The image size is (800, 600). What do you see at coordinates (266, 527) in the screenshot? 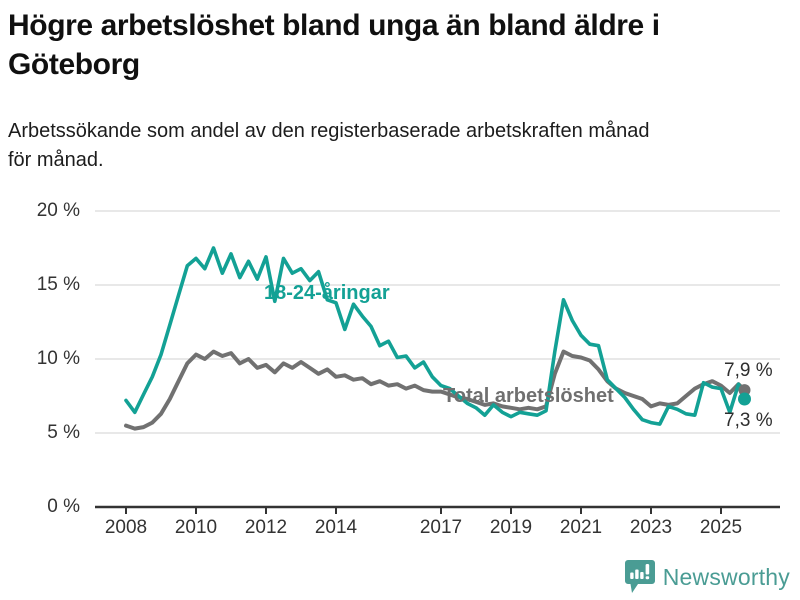
I see `x-axis-tick-label: 2012` at bounding box center [266, 527].